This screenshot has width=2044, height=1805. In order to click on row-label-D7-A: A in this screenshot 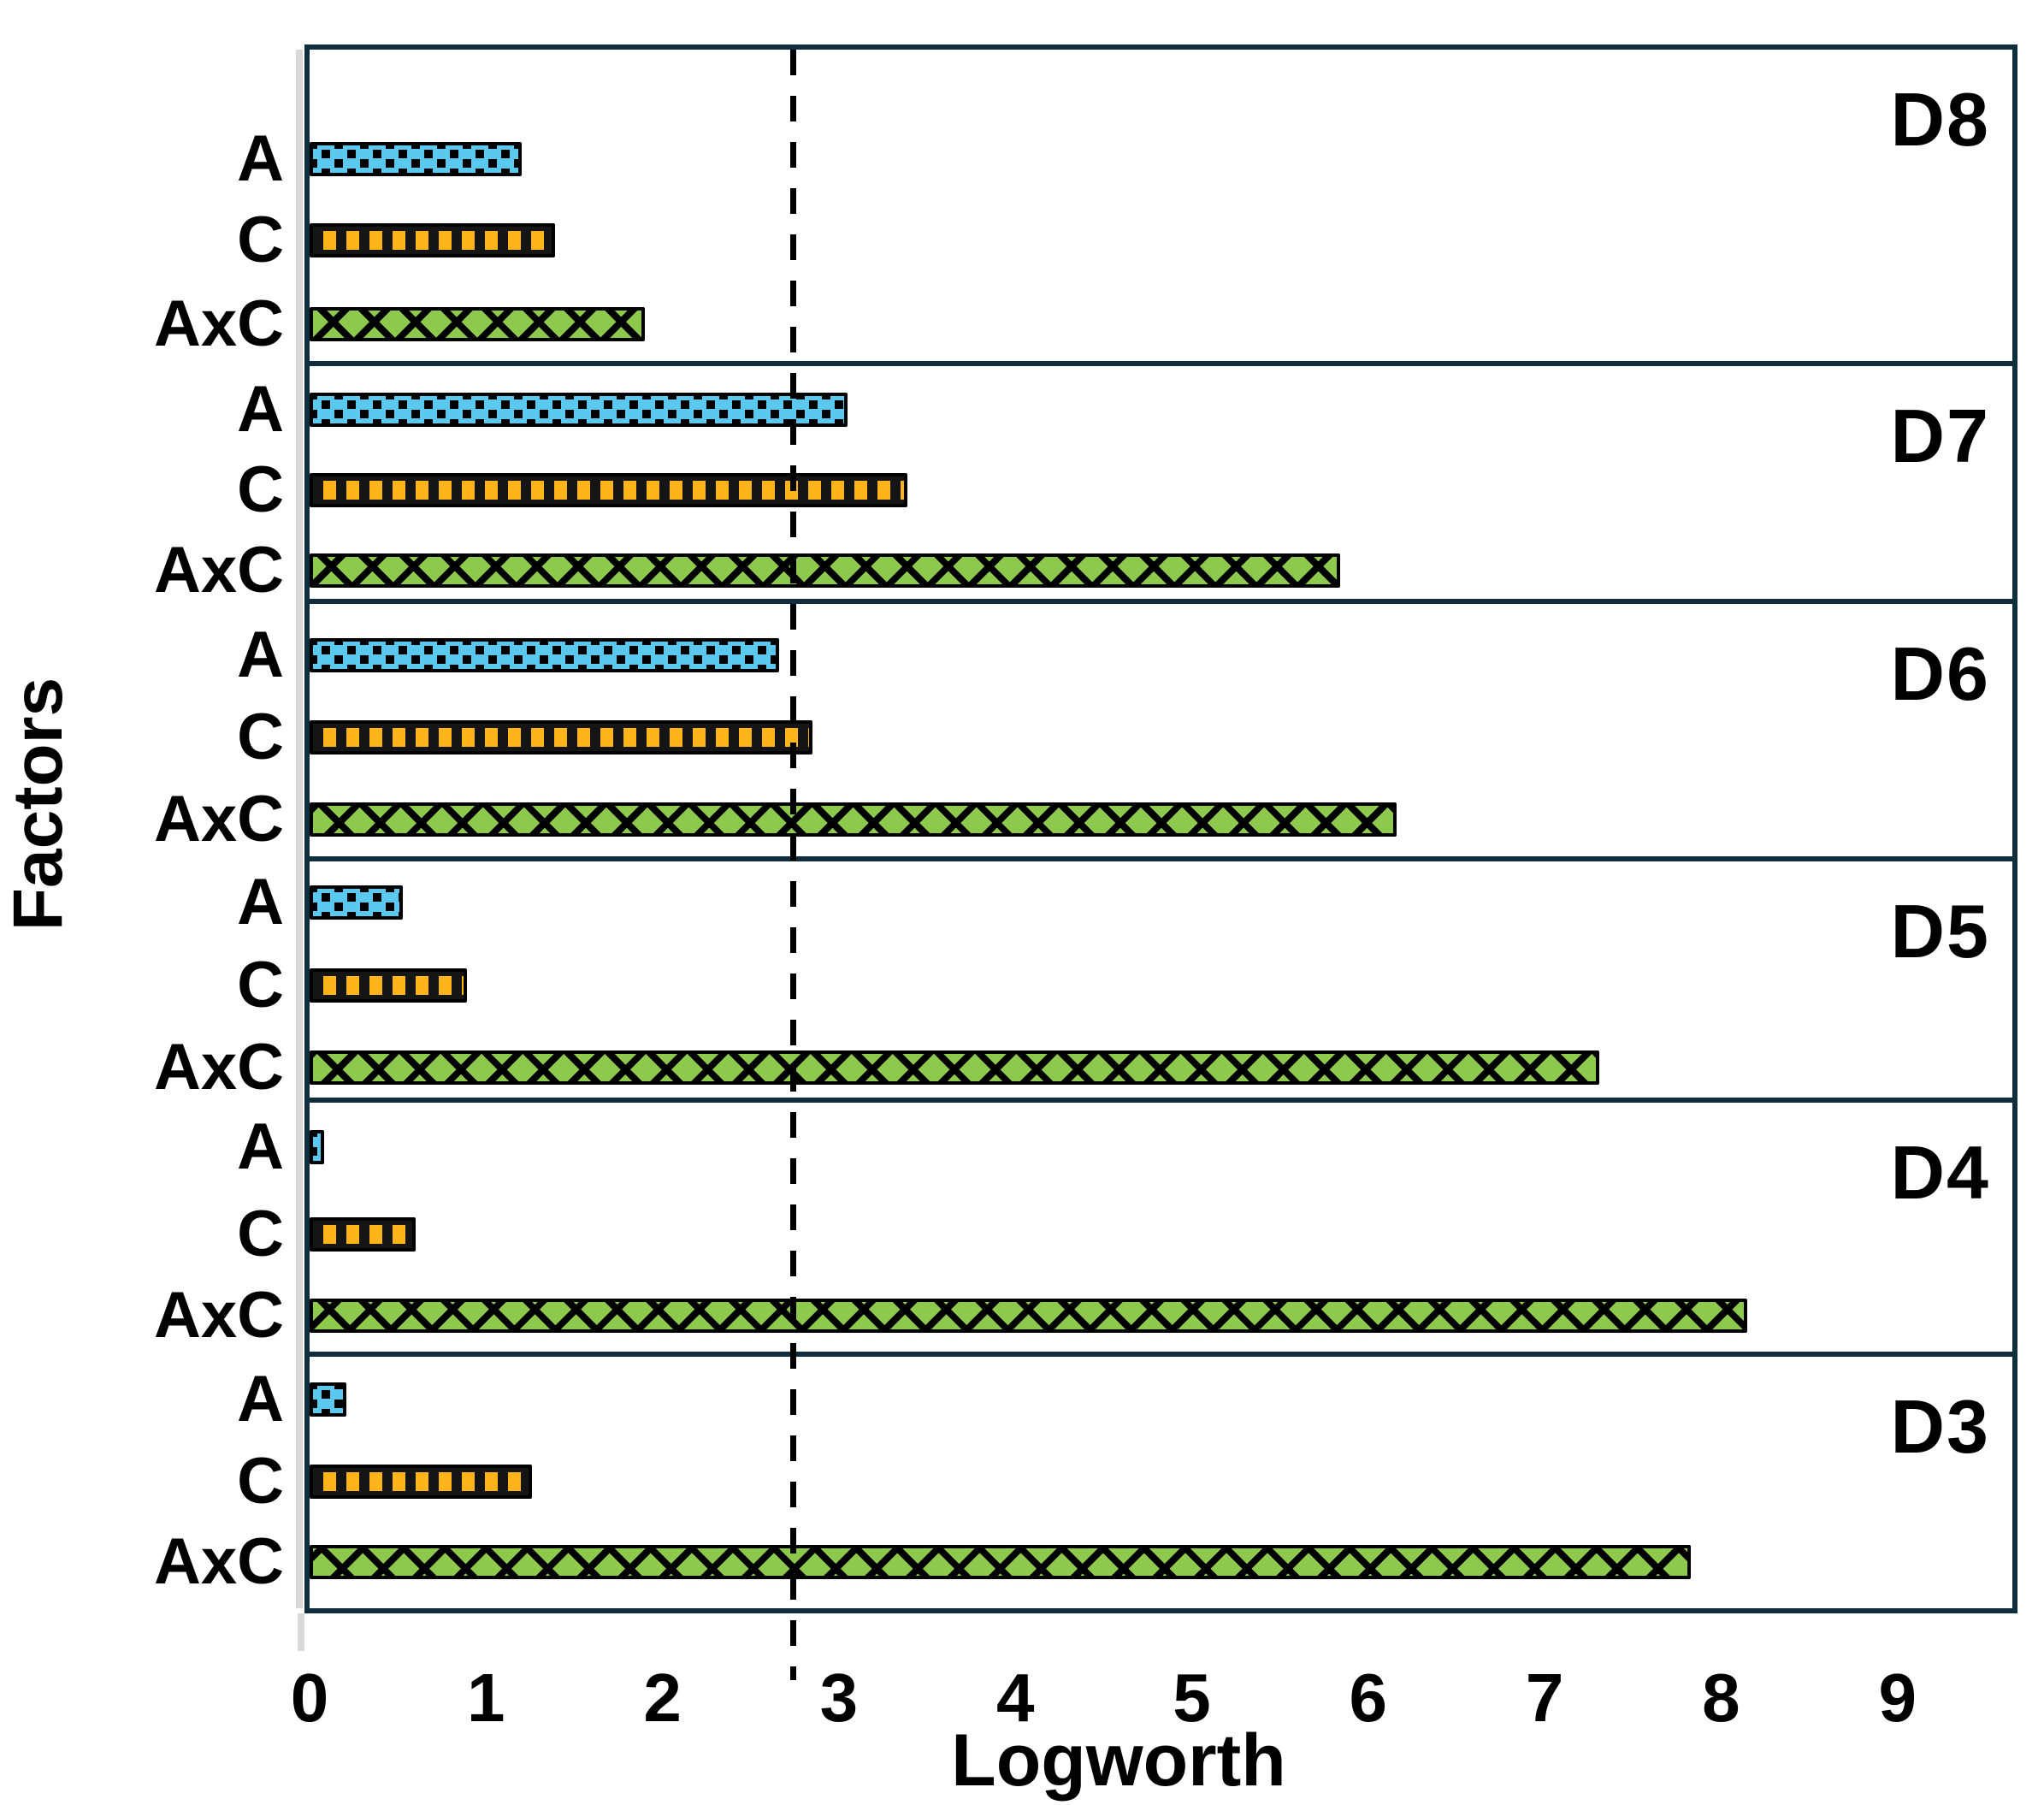, I will do `click(260, 409)`.